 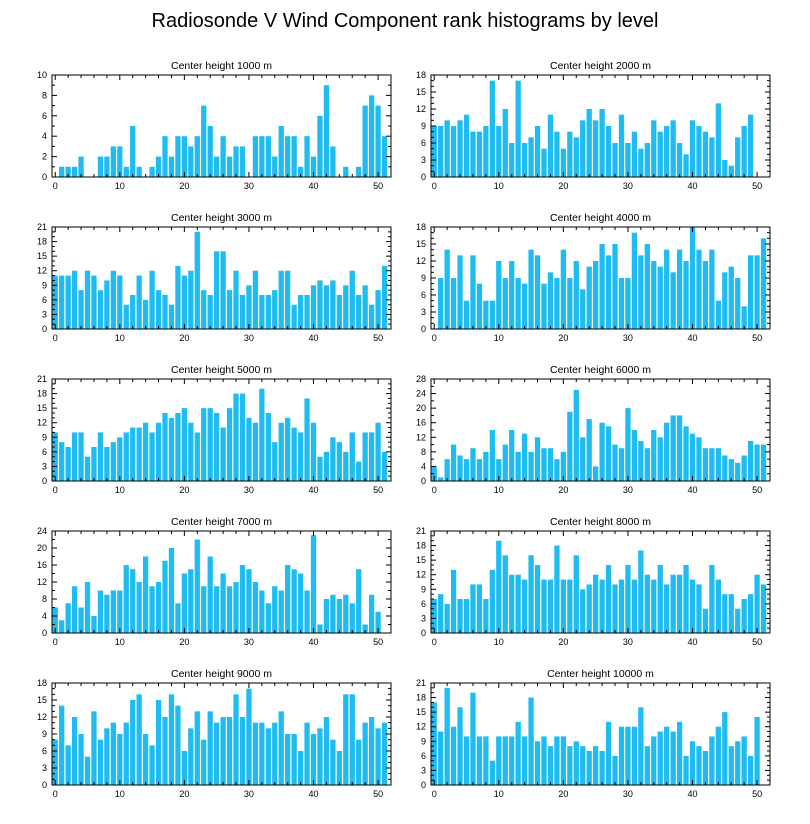 What do you see at coordinates (42, 75) in the screenshot?
I see `y-tick-label: 10` at bounding box center [42, 75].